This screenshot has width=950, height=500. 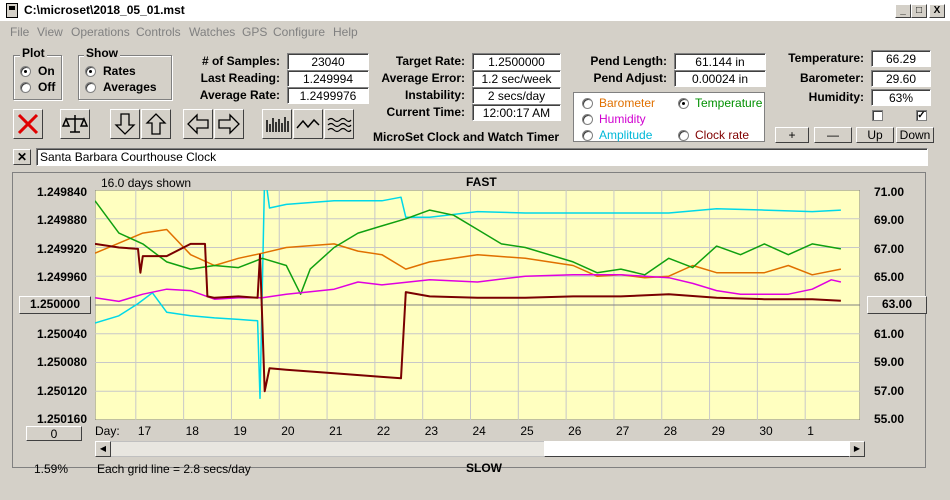 I want to click on left-button, so click(x=198, y=124).